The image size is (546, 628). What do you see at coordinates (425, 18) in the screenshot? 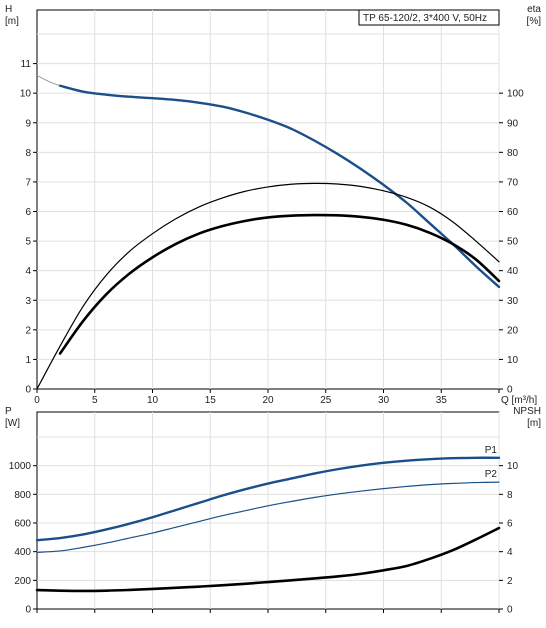
I see `chart-title: TP 65-120/2, 3*400 V, 50Hz` at bounding box center [425, 18].